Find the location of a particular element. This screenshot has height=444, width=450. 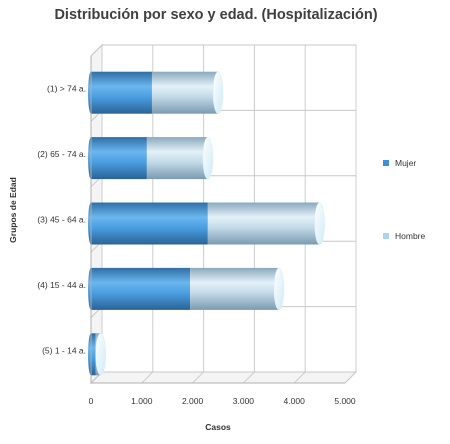

category-label: (5) 1 - 14 a. is located at coordinates (64, 350).